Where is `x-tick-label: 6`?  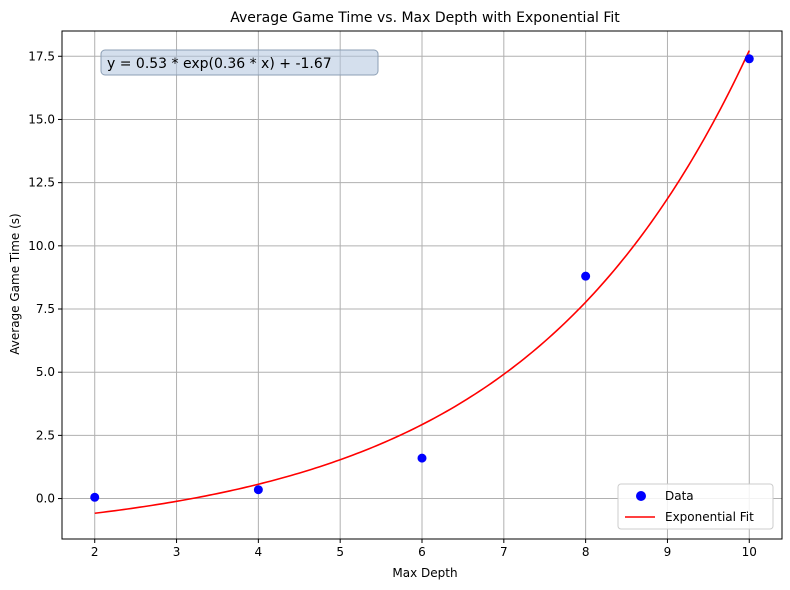
x-tick-label: 6 is located at coordinates (422, 552).